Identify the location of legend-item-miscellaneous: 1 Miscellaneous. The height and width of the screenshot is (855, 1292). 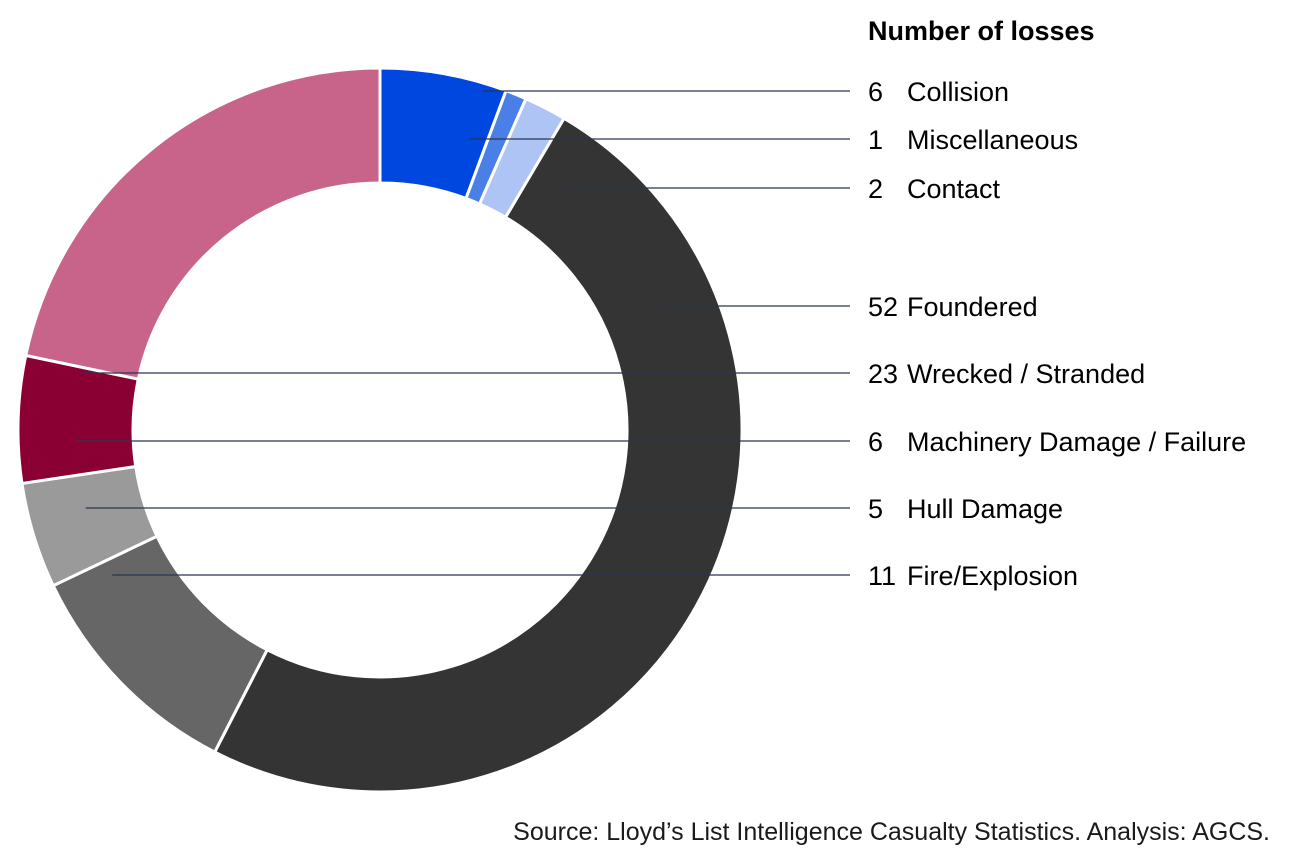
(973, 140).